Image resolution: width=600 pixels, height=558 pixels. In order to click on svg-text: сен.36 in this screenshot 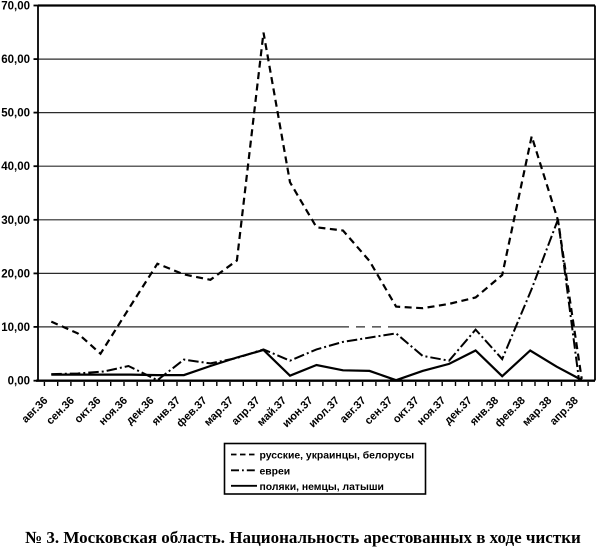, I will do `click(60, 411)`.